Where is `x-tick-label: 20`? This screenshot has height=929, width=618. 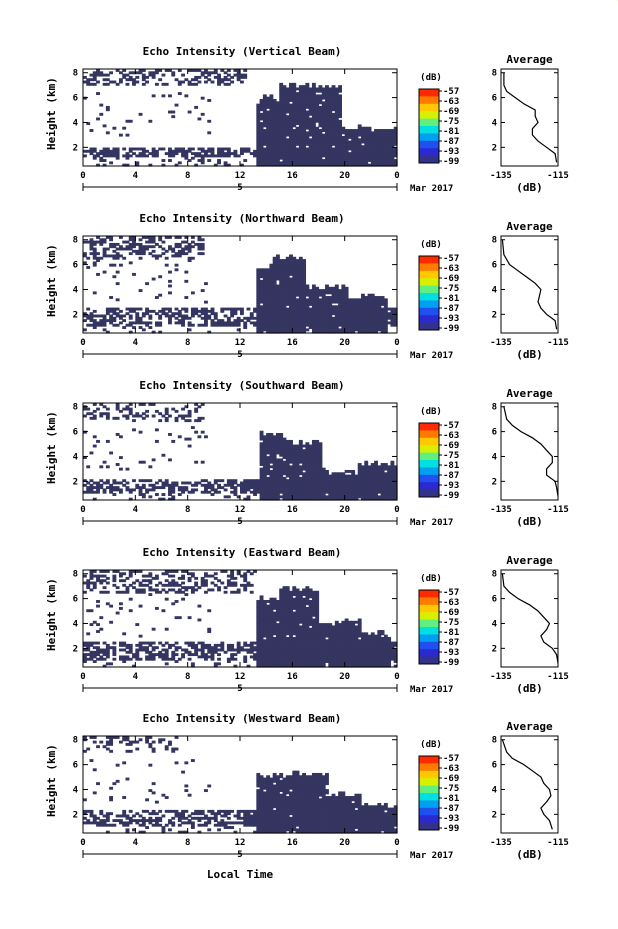
x-tick-label: 20 is located at coordinates (344, 343).